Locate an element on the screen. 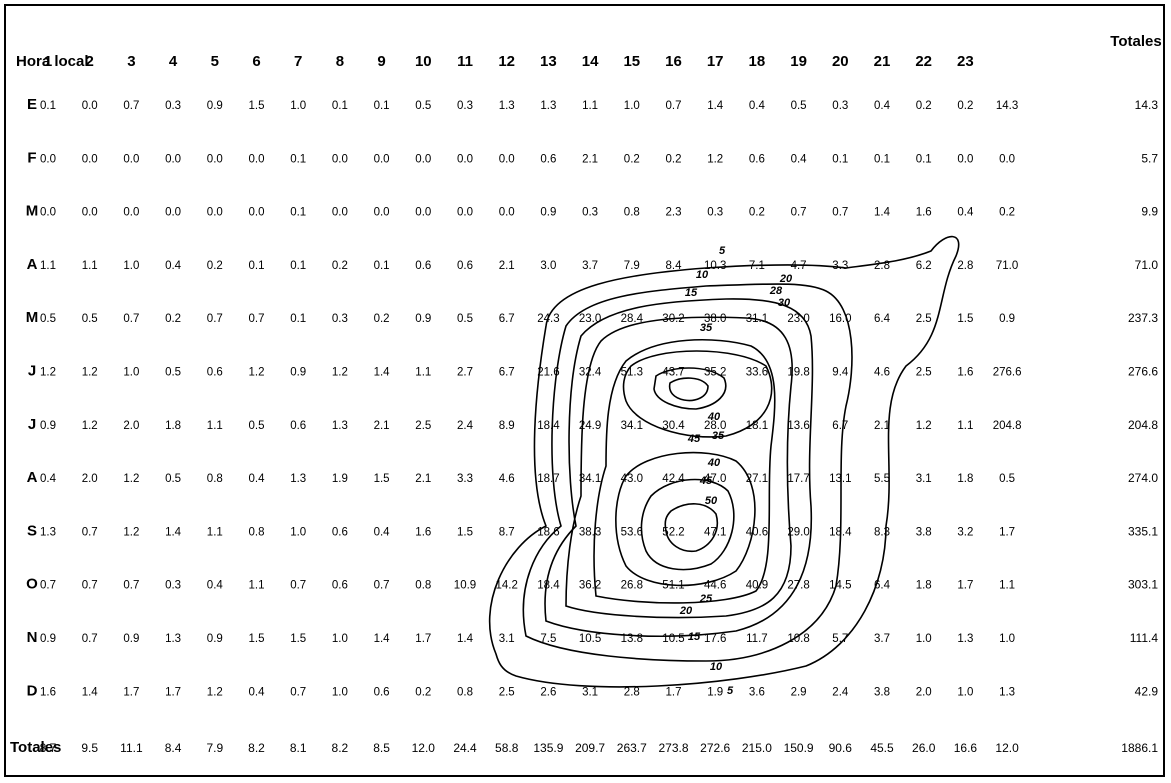 Image resolution: width=1171 pixels, height=783 pixels. cell-value: 2.8 is located at coordinates (632, 692).